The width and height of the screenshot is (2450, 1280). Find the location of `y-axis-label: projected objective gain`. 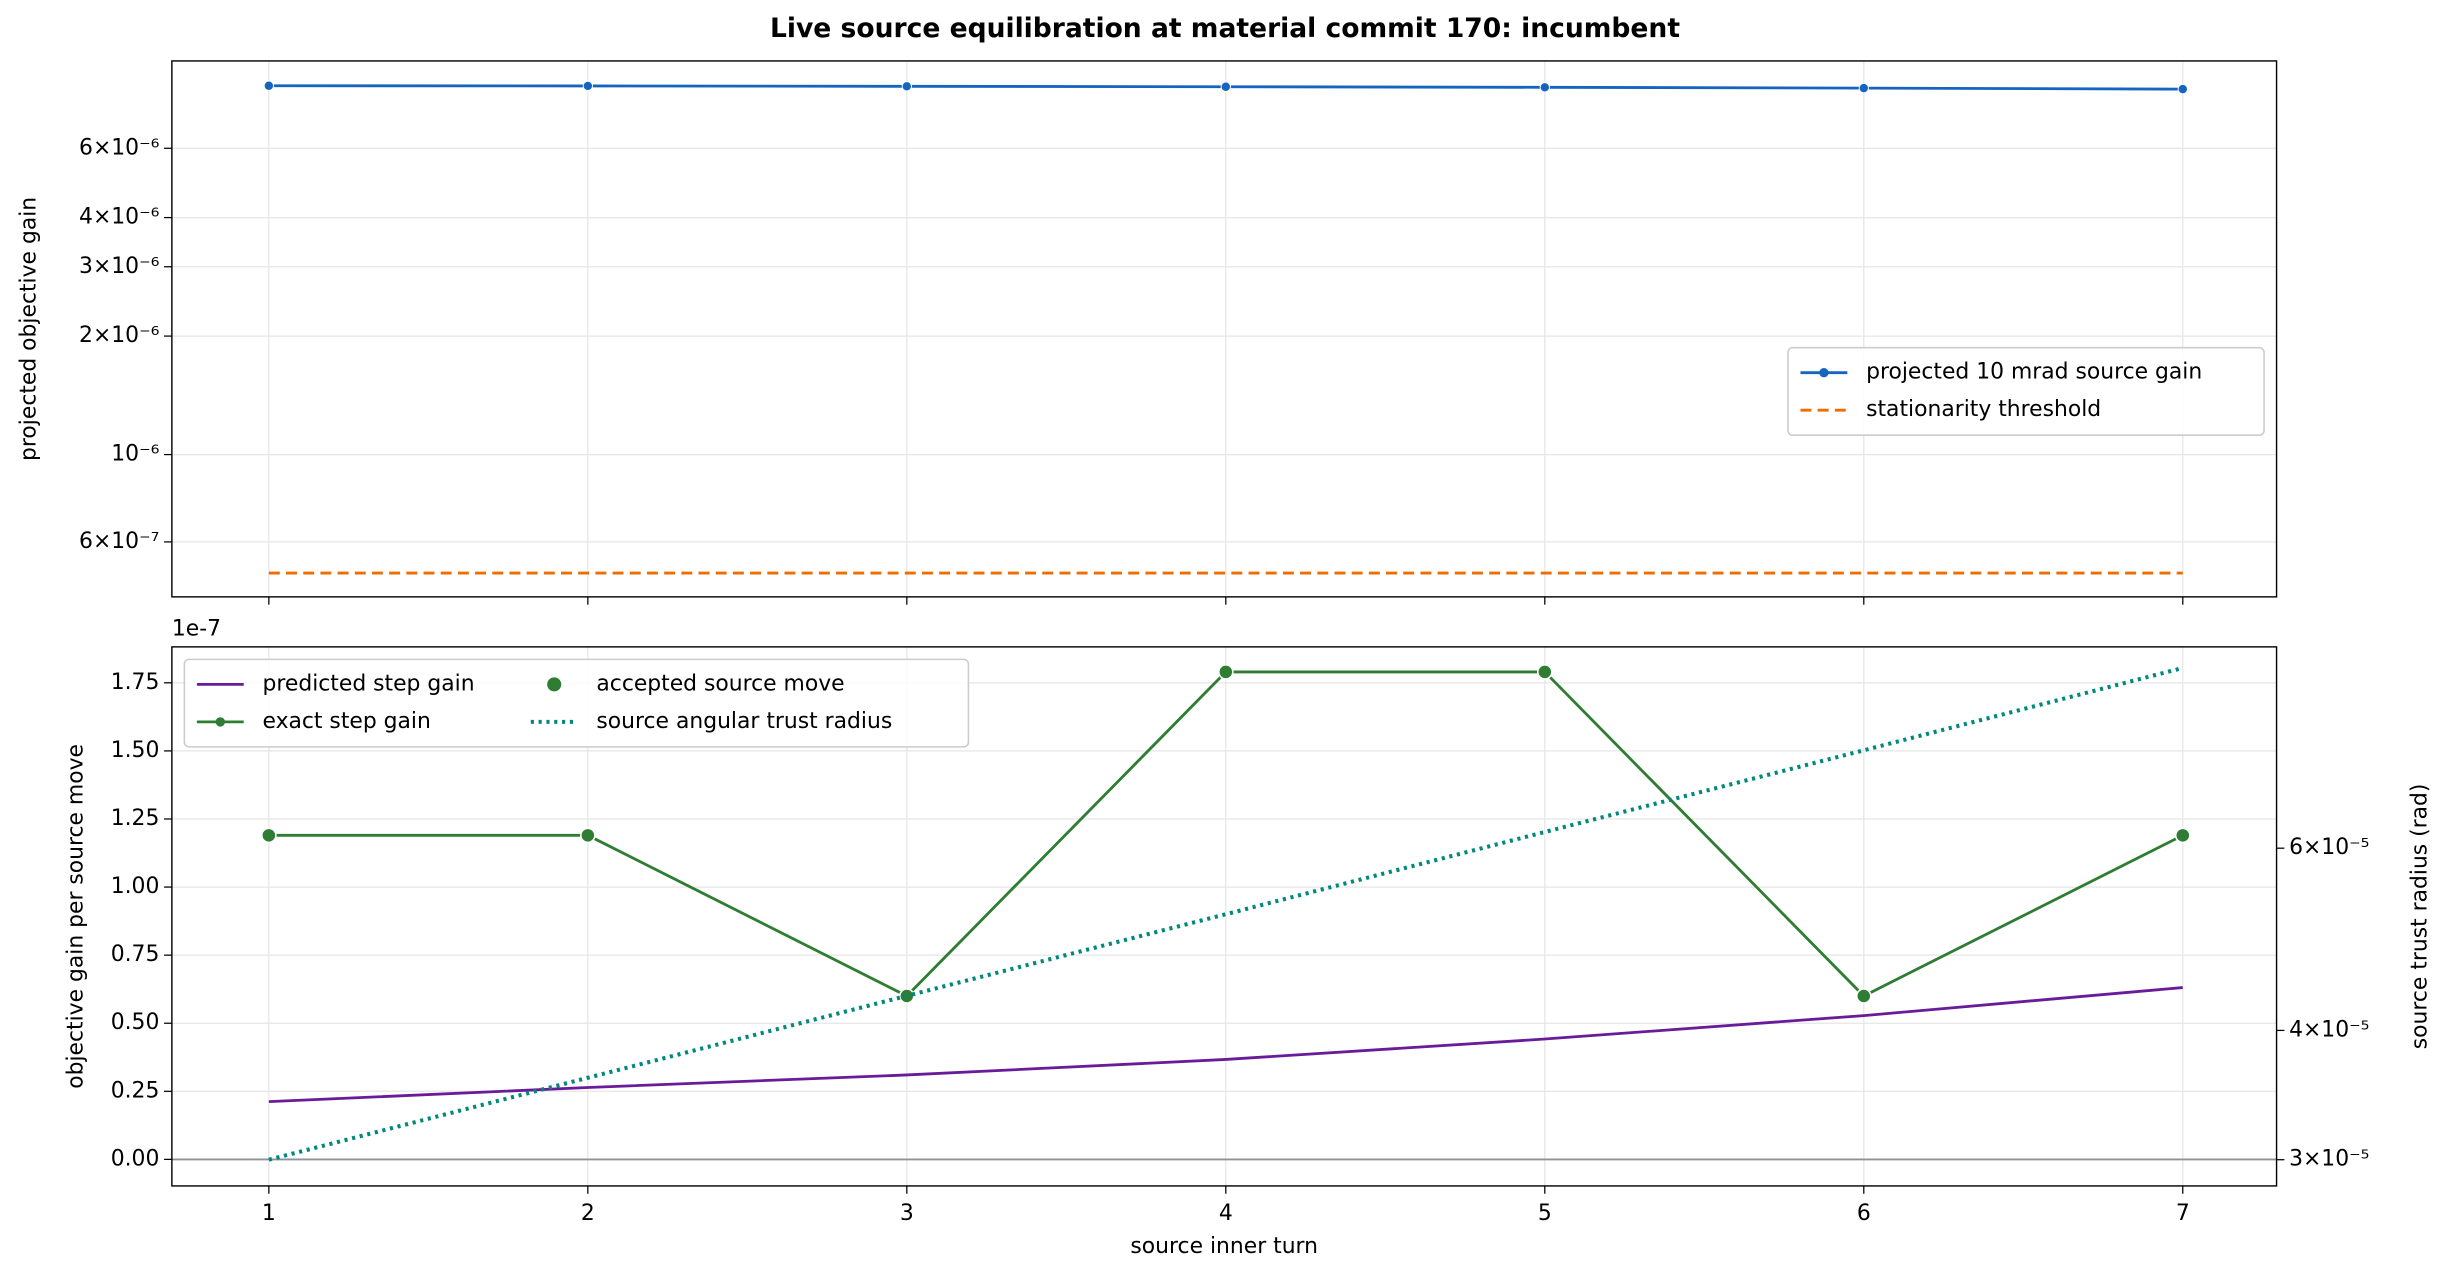

y-axis-label: projected objective gain is located at coordinates (29, 329).